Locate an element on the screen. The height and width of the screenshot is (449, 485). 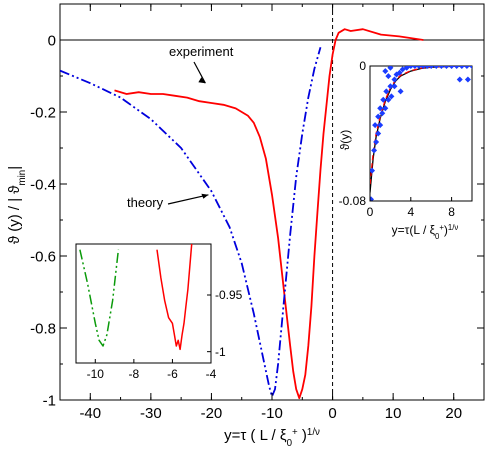
theory-annotation: theory is located at coordinates (145, 202).